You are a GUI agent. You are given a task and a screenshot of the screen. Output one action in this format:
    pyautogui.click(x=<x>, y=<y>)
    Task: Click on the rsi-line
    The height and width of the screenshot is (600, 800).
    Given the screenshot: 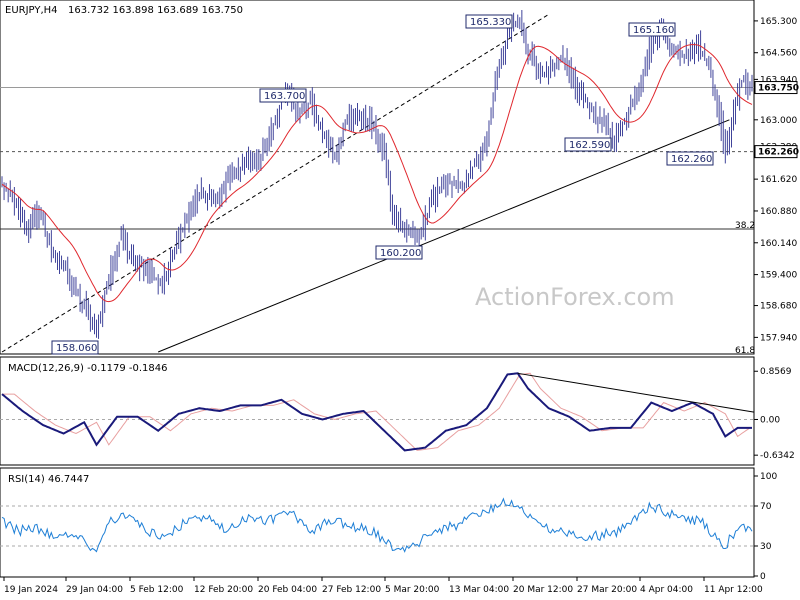 What is the action you would take?
    pyautogui.click(x=377, y=525)
    